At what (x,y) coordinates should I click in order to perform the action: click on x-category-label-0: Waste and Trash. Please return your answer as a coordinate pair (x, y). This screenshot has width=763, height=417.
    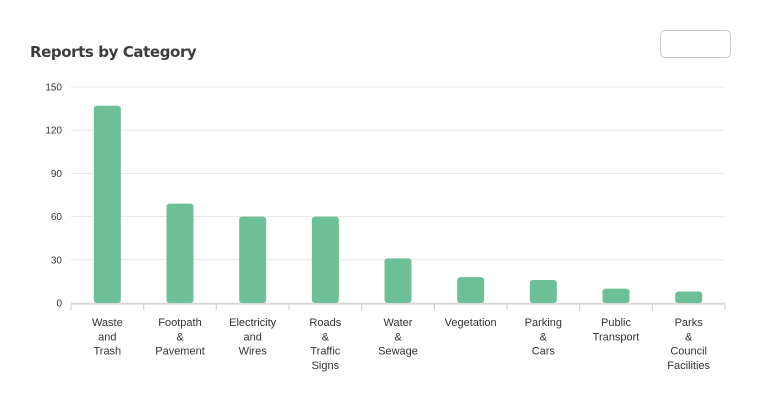
    Looking at the image, I should click on (107, 337).